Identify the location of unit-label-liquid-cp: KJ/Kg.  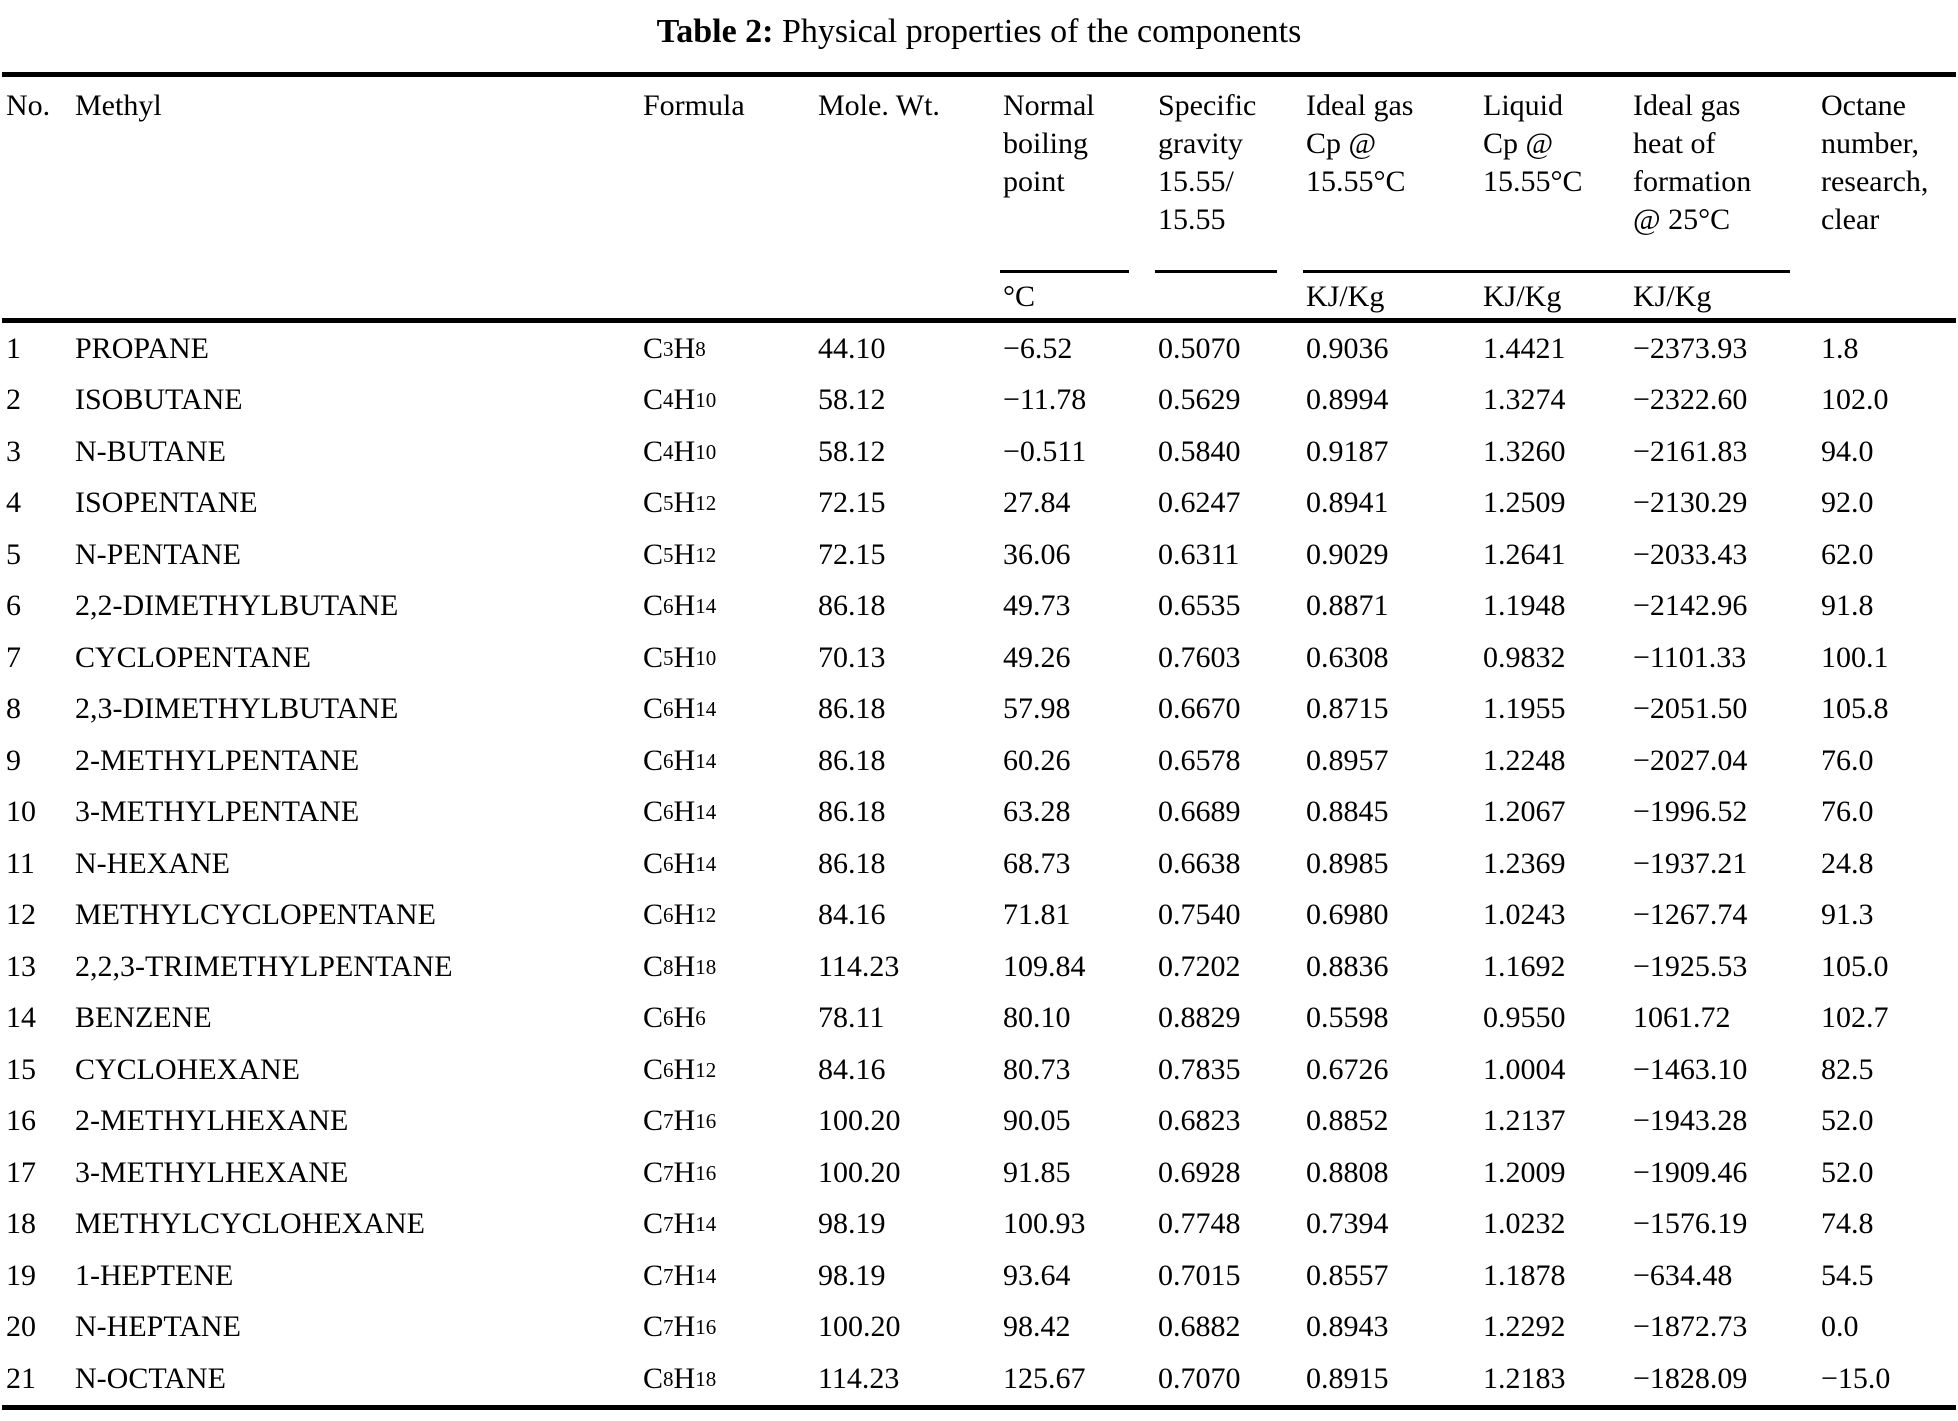
(1522, 296).